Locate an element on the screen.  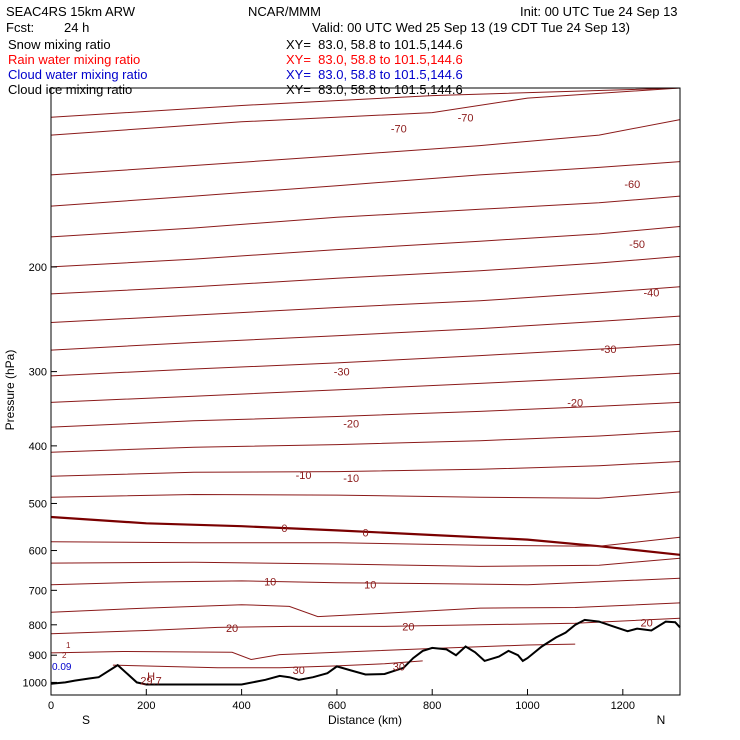
x-axis-label: Distance (km) is located at coordinates (365, 720).